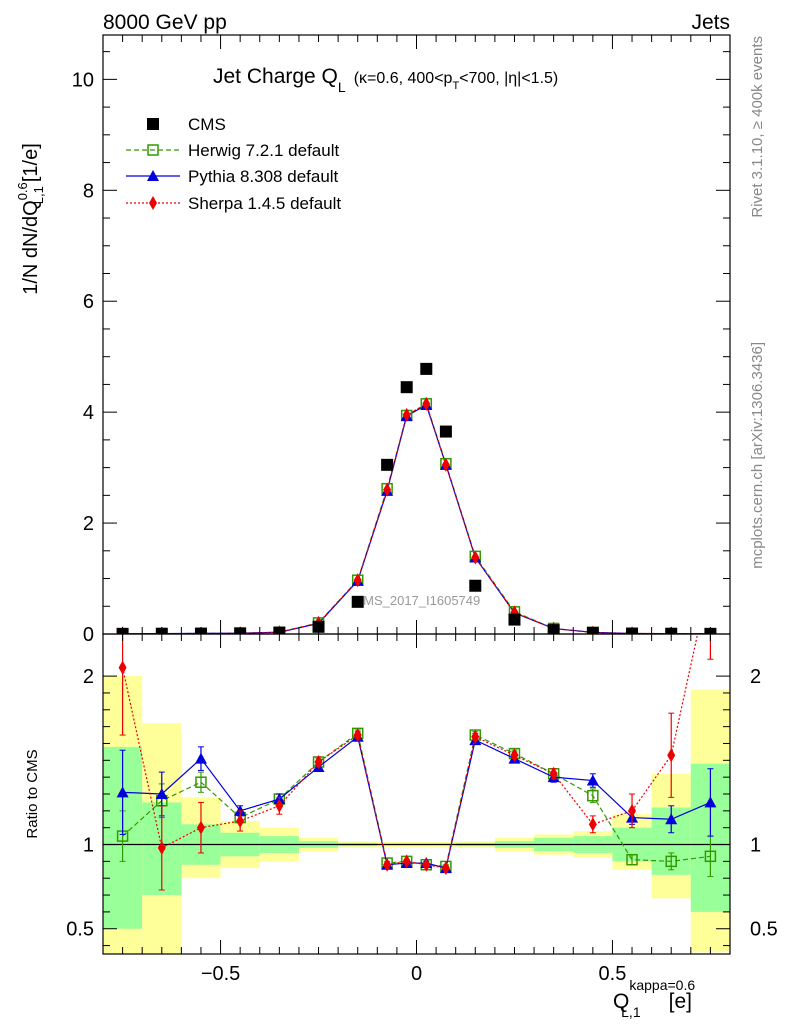 This screenshot has width=786, height=1024. Describe the element at coordinates (220, 974) in the screenshot. I see `ratio-x-tick-label: −0.5` at that location.